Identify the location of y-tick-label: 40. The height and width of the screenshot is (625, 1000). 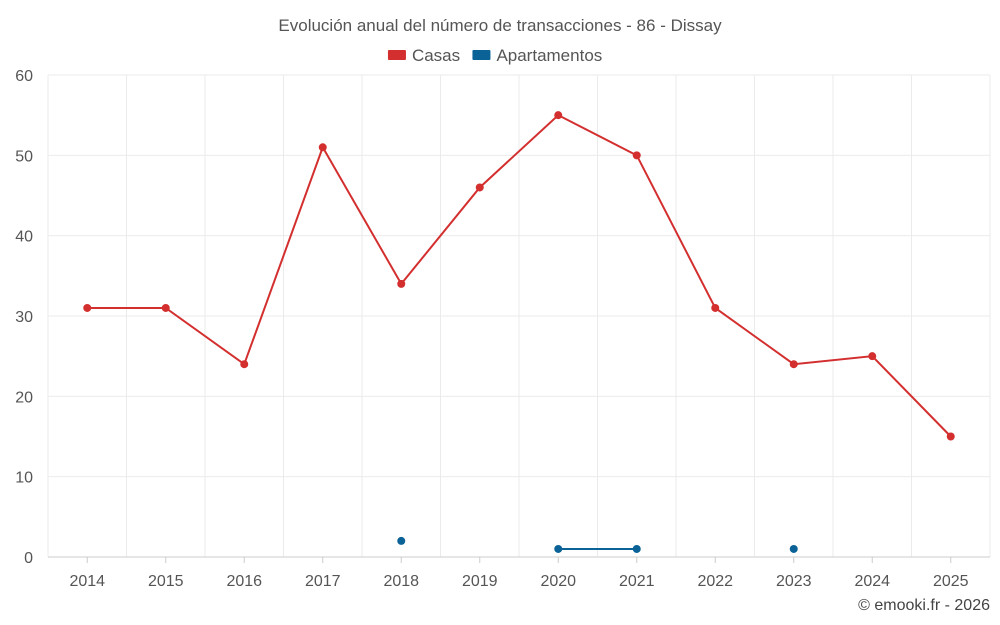
(24, 237).